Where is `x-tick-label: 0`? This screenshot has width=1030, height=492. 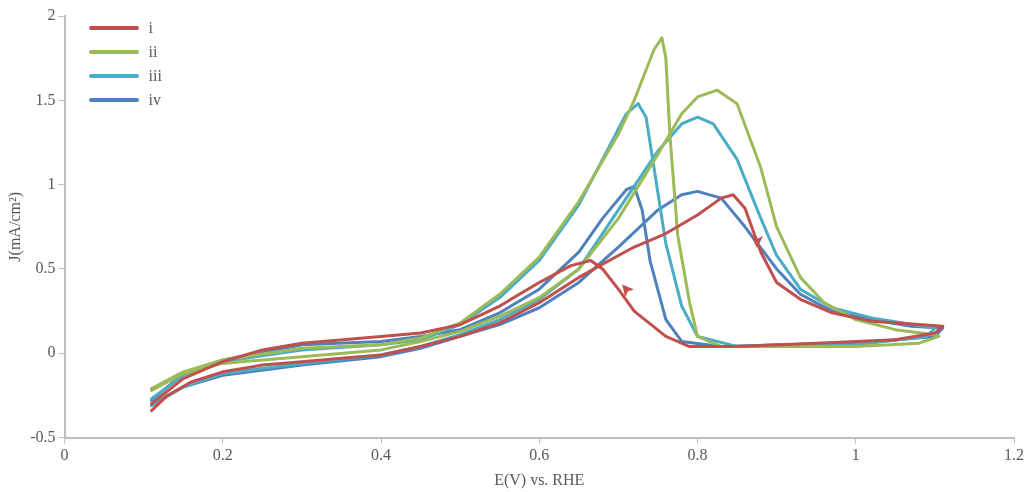 x-tick-label: 0 is located at coordinates (64, 455).